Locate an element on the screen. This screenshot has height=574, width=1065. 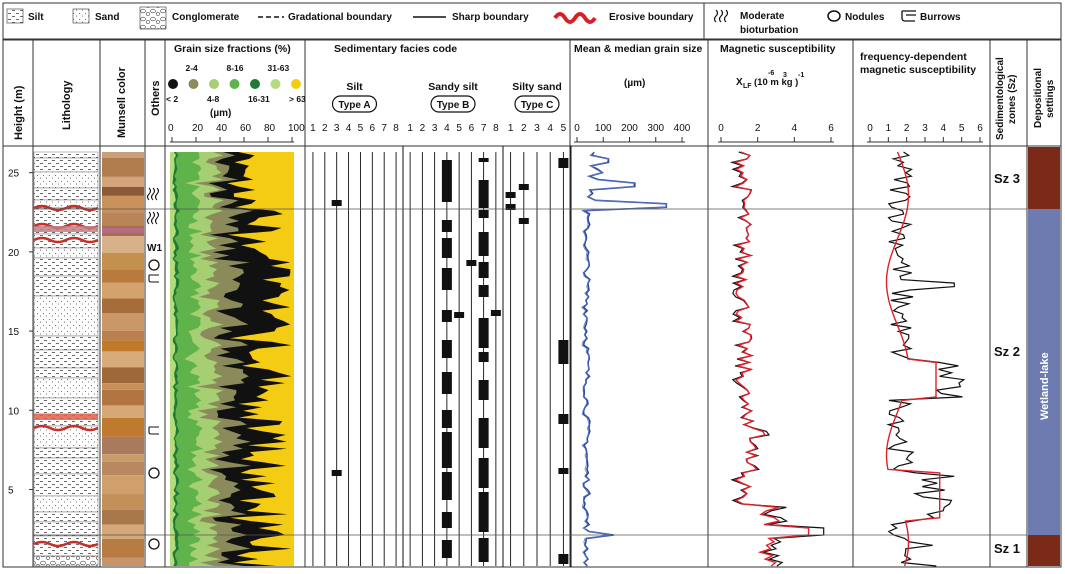
legend-bioturbation-2: bioturbation is located at coordinates (769, 30).